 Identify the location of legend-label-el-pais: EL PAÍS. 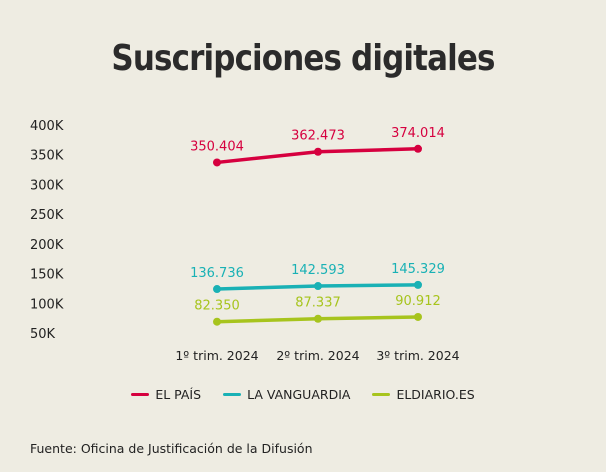
(178, 394).